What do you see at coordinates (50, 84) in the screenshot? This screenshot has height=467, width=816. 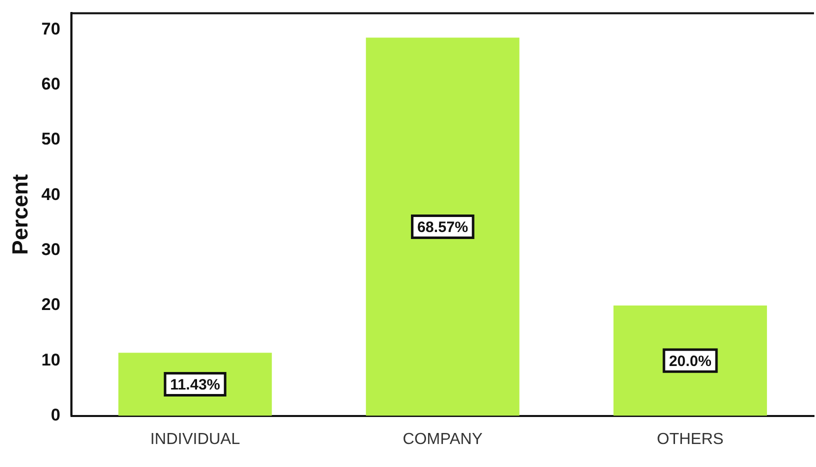 I see `y-tick-label: 60` at bounding box center [50, 84].